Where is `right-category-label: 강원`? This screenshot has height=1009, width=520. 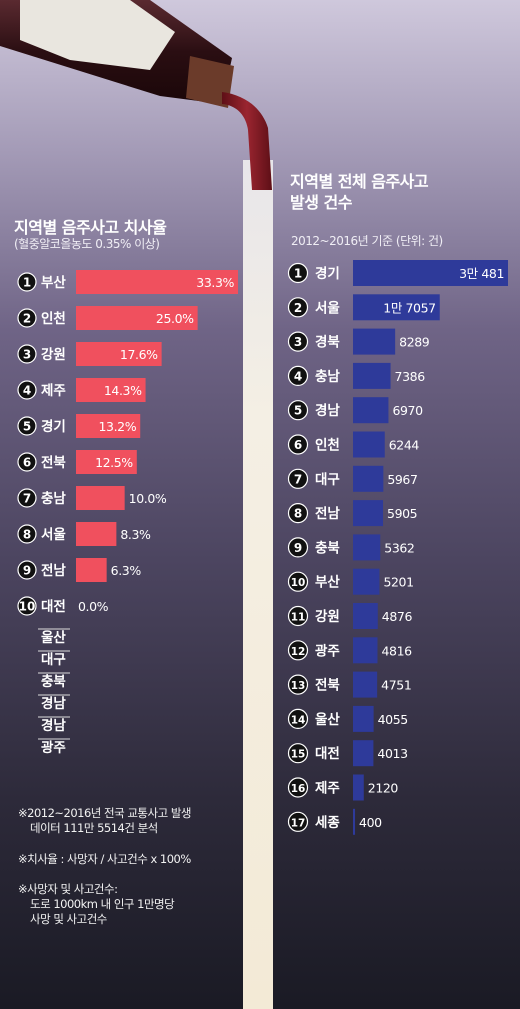
right-category-label: 강원 is located at coordinates (327, 616).